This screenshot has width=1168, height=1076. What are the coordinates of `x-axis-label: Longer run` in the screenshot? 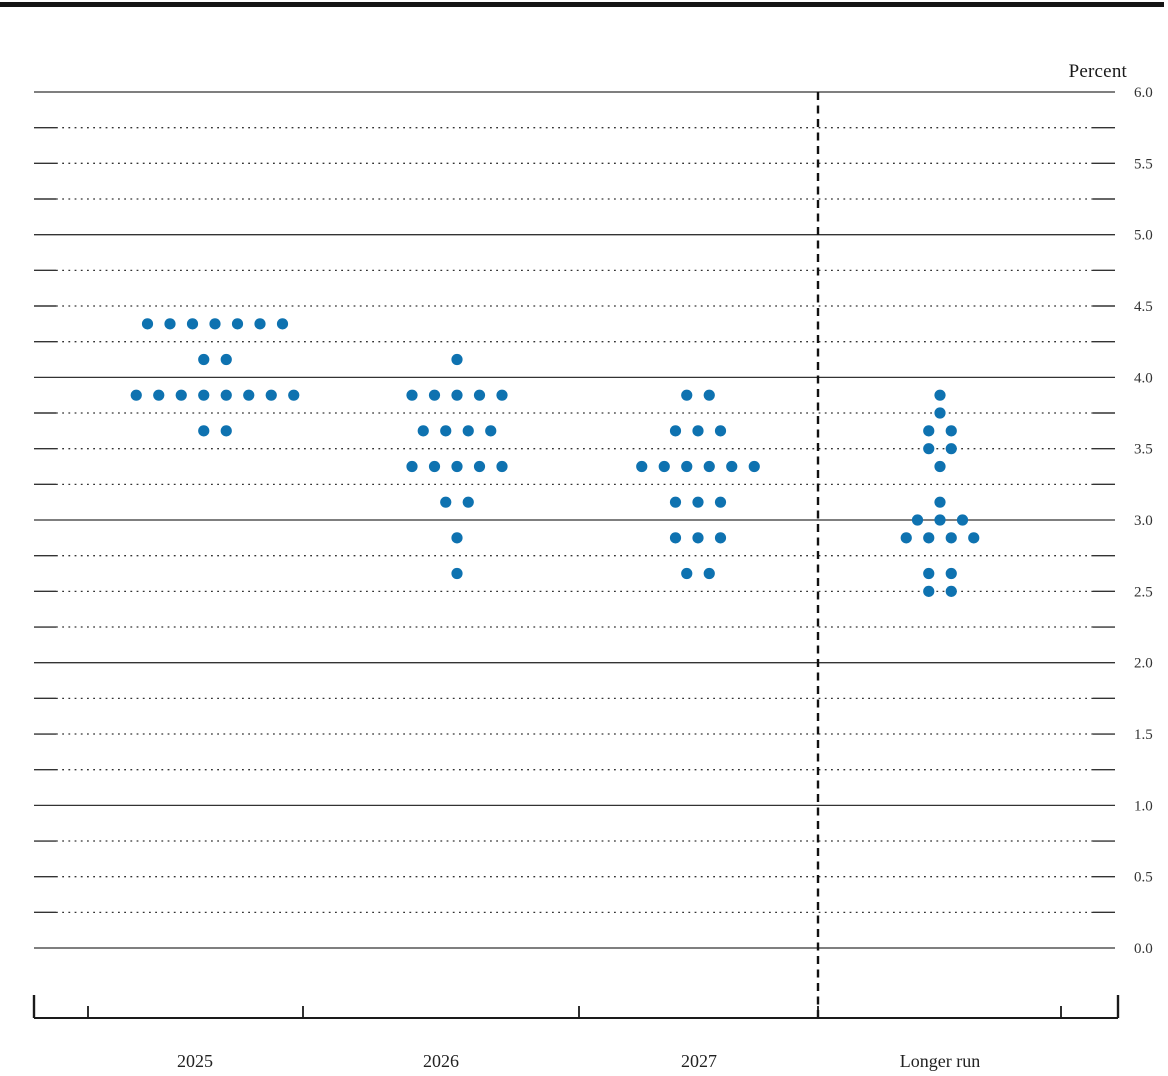 It's located at (940, 1061).